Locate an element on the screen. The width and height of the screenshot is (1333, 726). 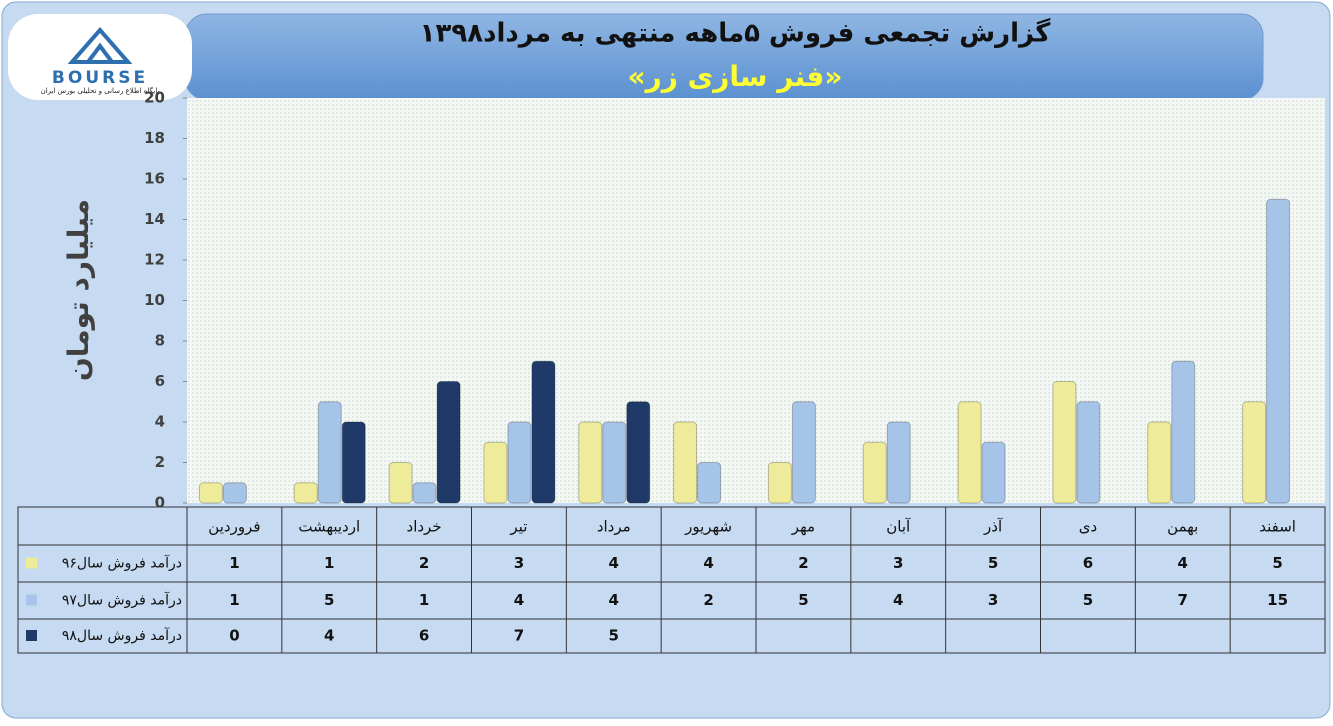
x-tick-label: تیر is located at coordinates (518, 527).